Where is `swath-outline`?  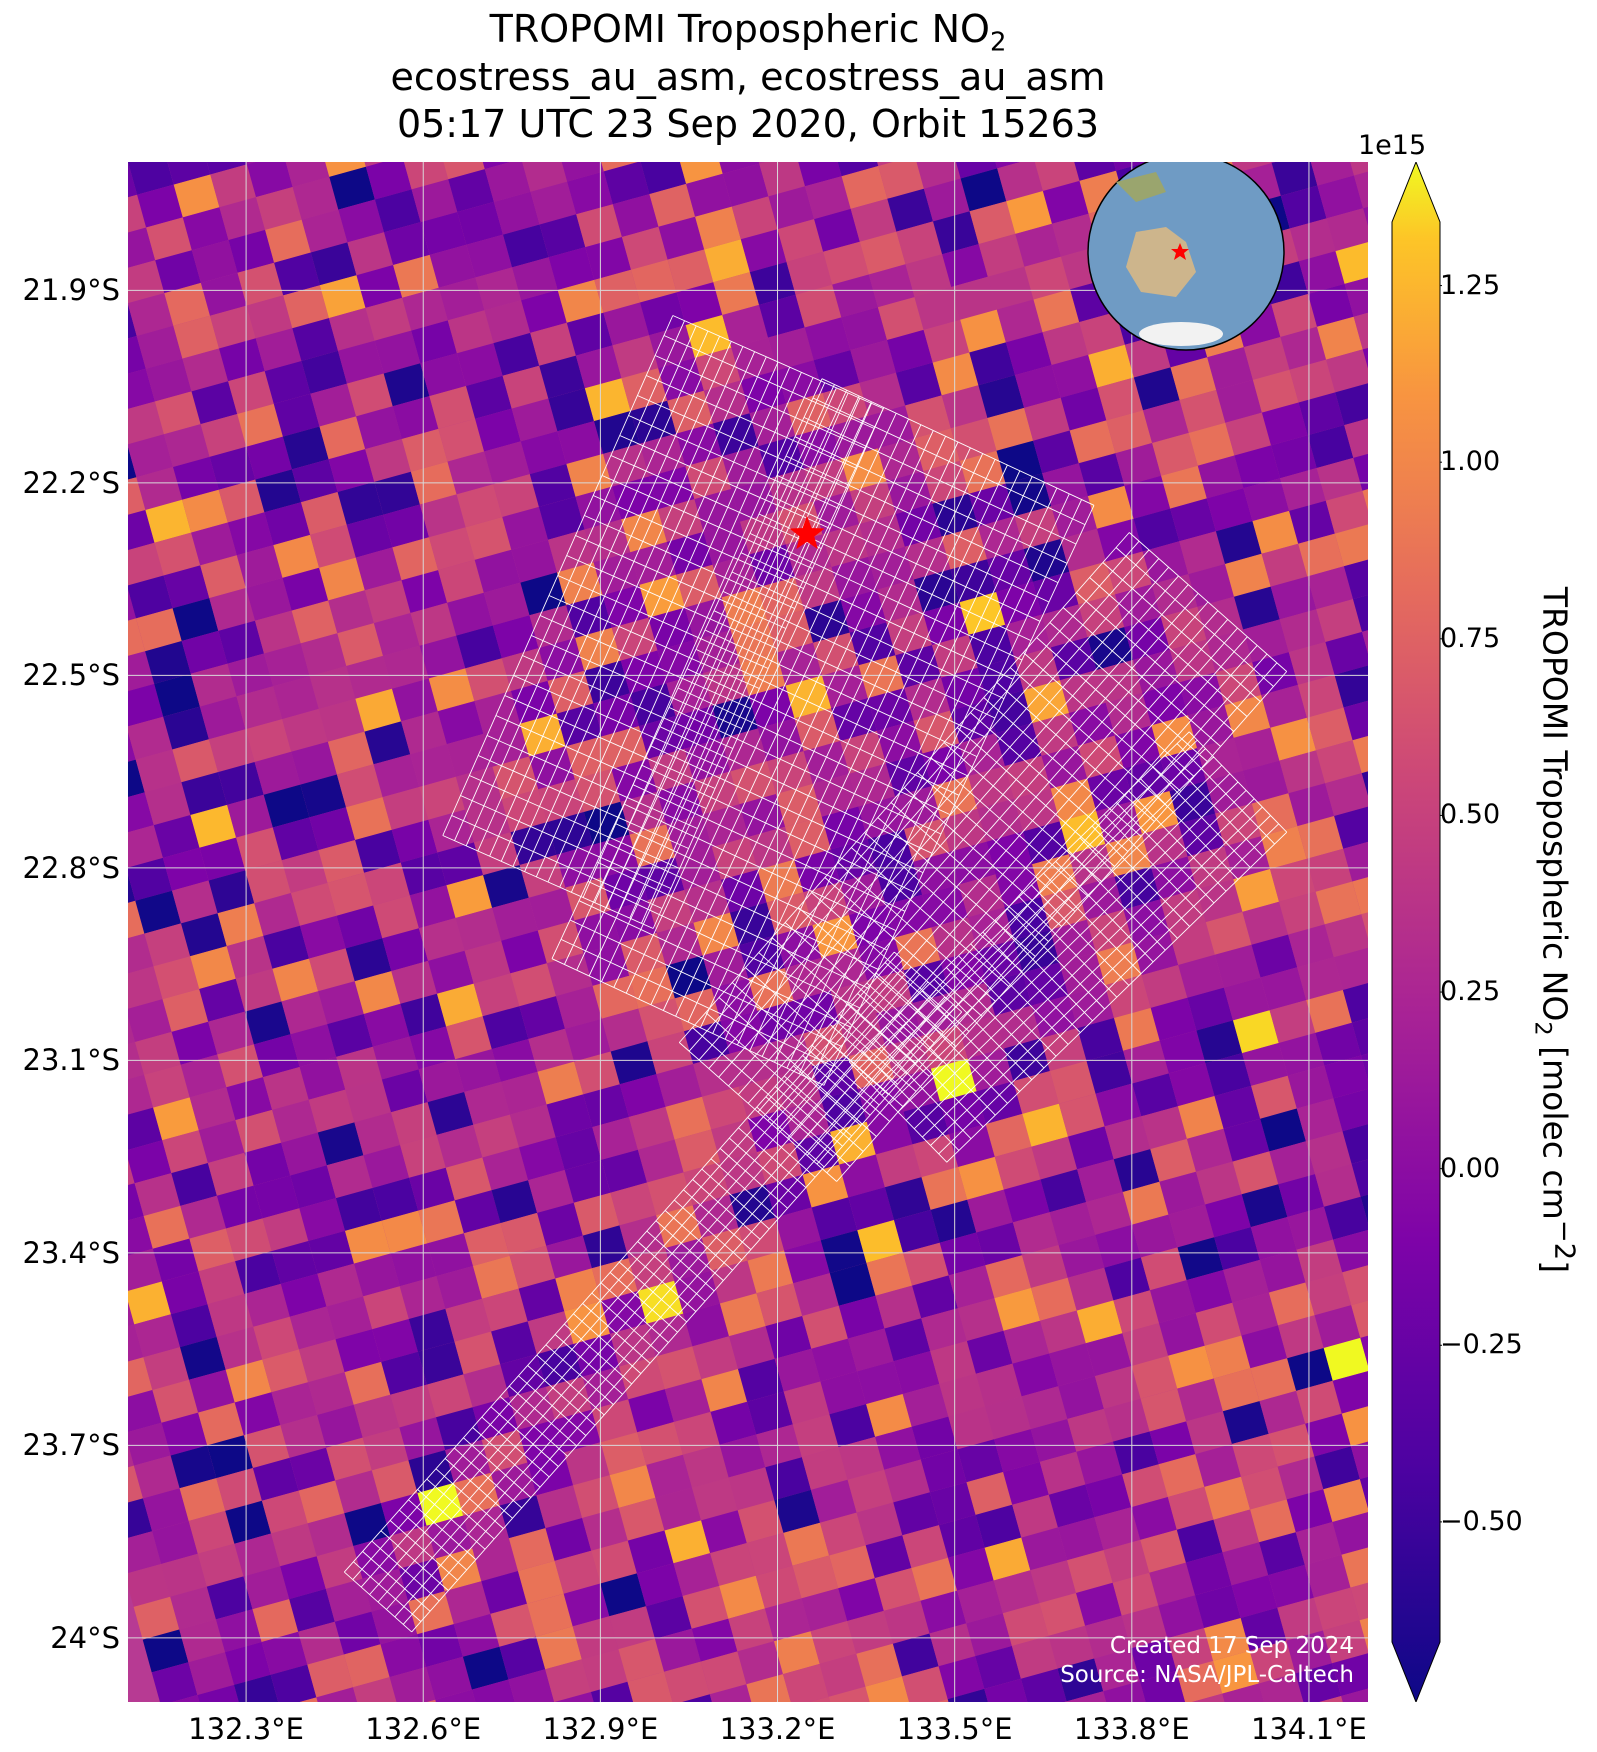
swath-outline is located at coordinates (663, 622).